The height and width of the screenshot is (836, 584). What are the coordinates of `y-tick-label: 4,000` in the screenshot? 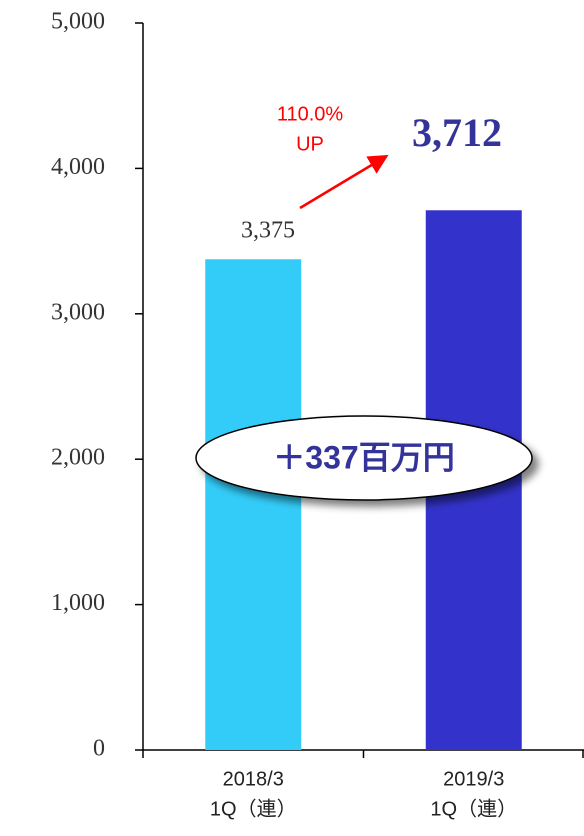 It's located at (78, 167).